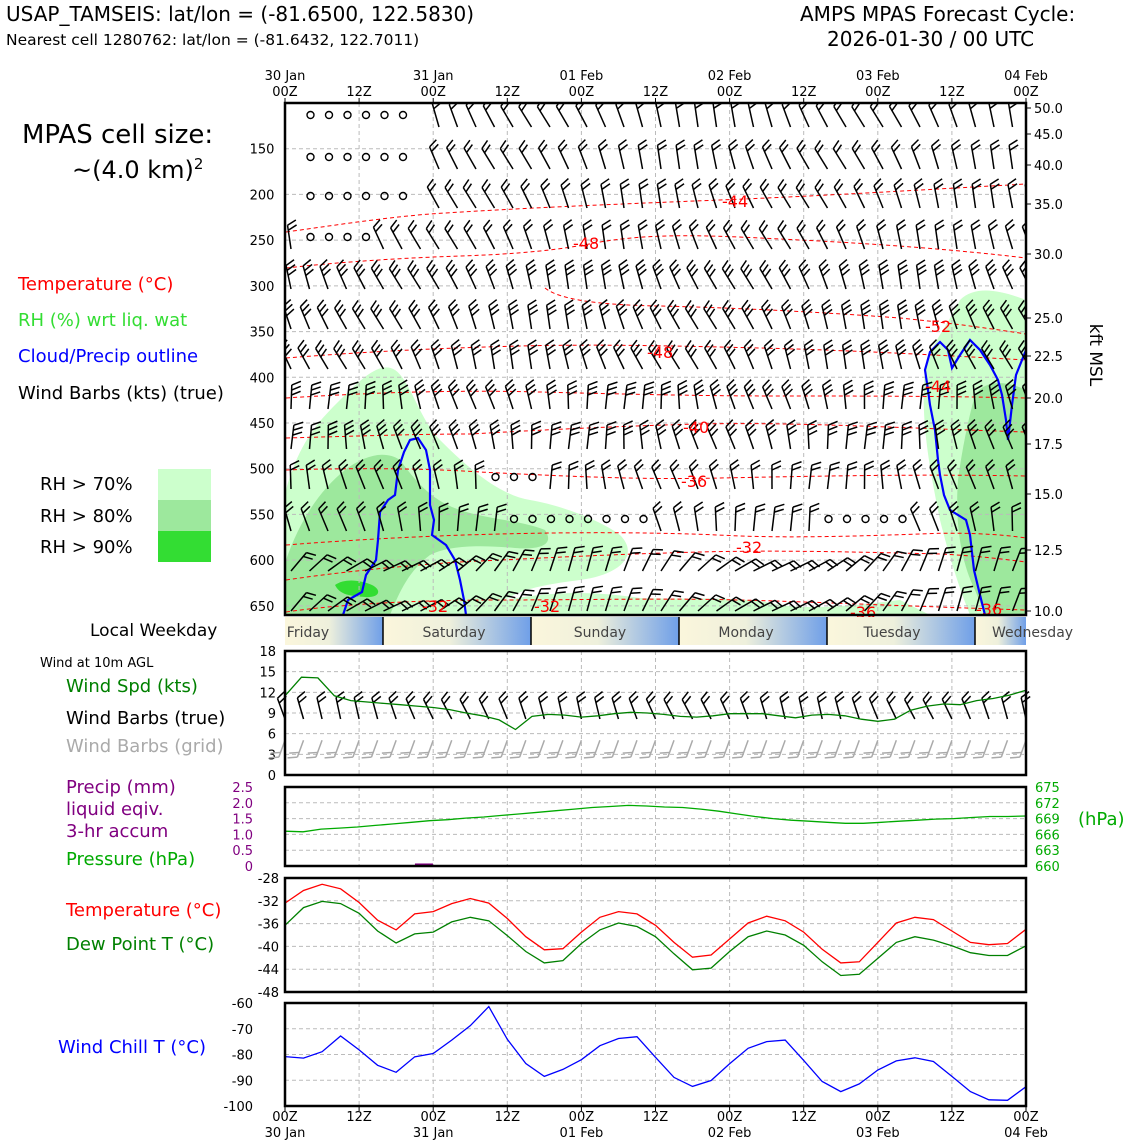 This screenshot has width=1140, height=1140. What do you see at coordinates (242, 1056) in the screenshot?
I see `wind-chill-tick-label: -80` at bounding box center [242, 1056].